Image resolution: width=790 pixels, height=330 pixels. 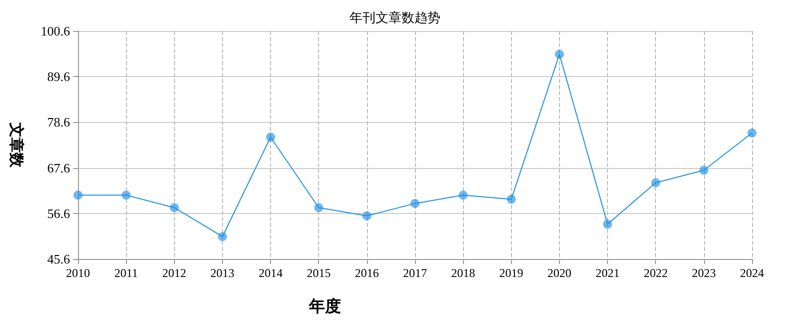 I want to click on x-tick-label: 2020, so click(x=559, y=273).